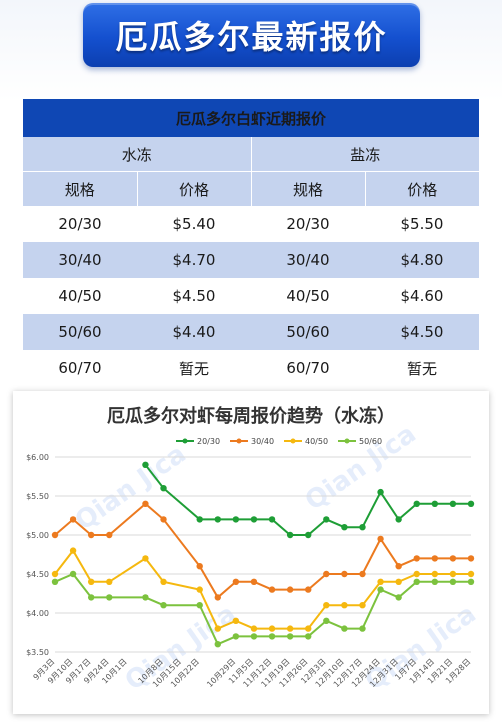 Image resolution: width=502 pixels, height=723 pixels. What do you see at coordinates (262, 441) in the screenshot?
I see `legend-label: 30/40` at bounding box center [262, 441].